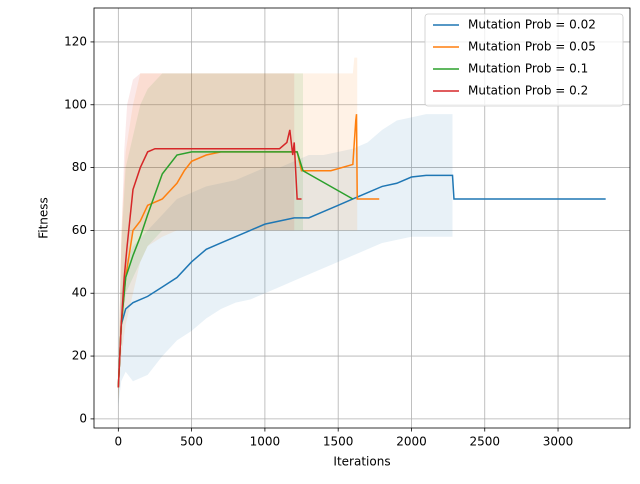 The image size is (640, 484). What do you see at coordinates (79, 167) in the screenshot?
I see `y-tick-label: 80` at bounding box center [79, 167].